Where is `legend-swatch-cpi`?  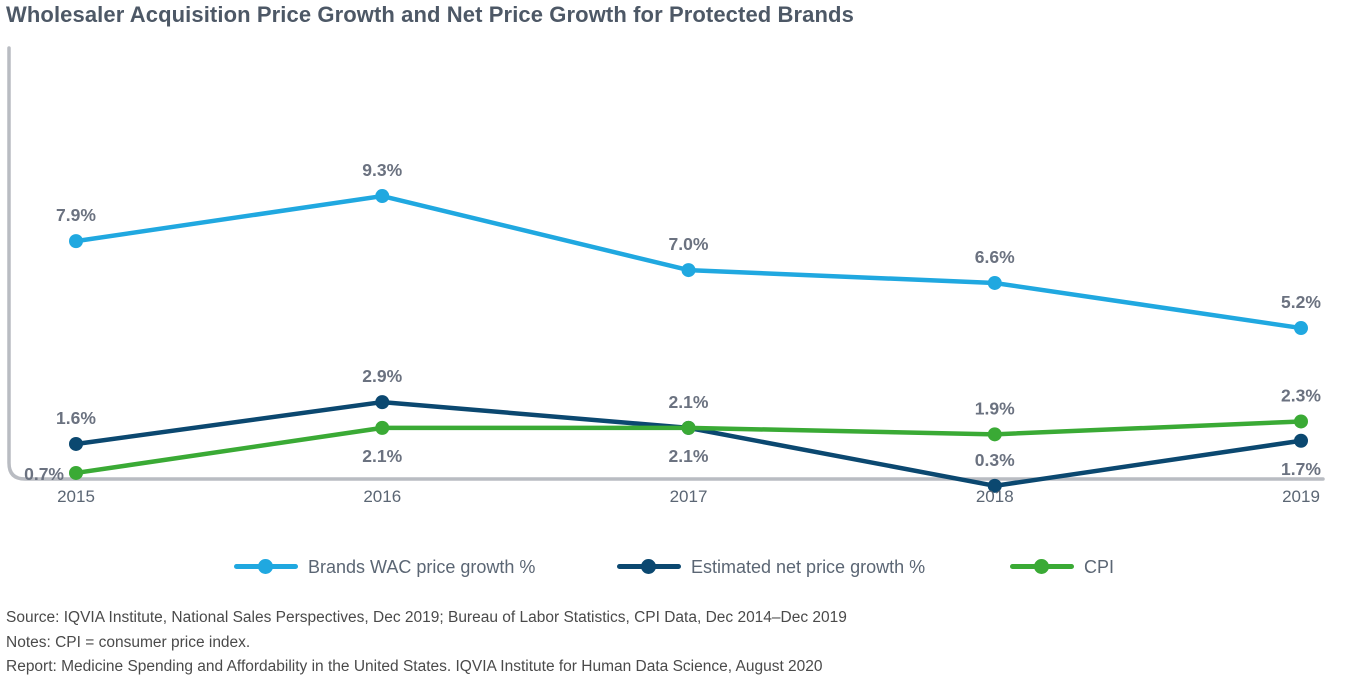
legend-swatch-cpi is located at coordinates (1042, 567).